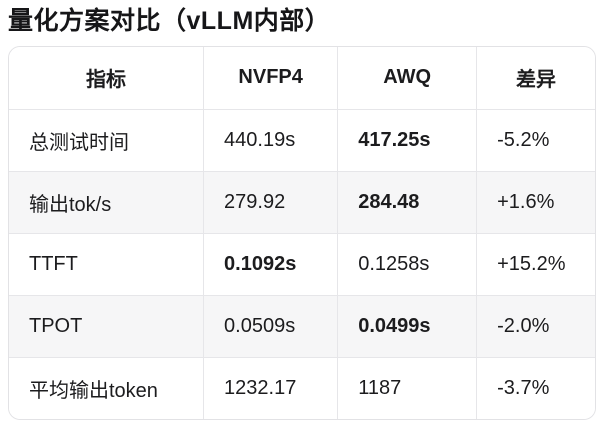  I want to click on awq-value-cell: 0.1258s, so click(407, 264).